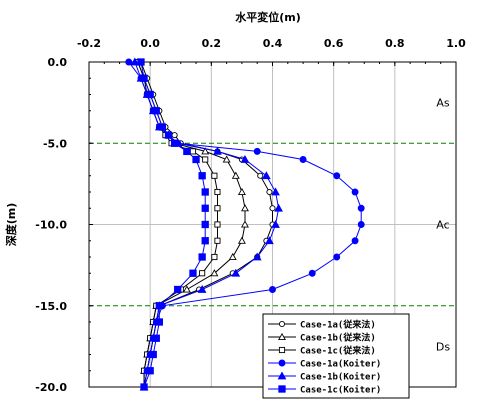 This screenshot has height=406, width=478. What do you see at coordinates (51, 225) in the screenshot?
I see `y-tick-label: -10.0` at bounding box center [51, 225].